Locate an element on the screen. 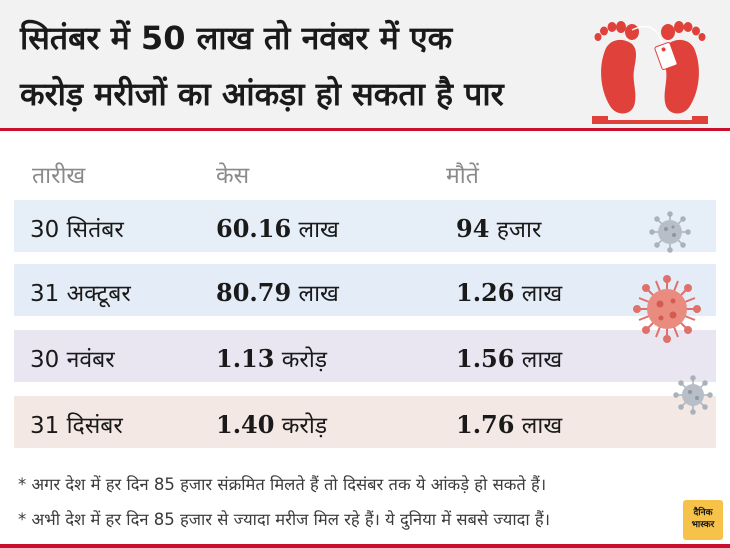  column-header-date: तारीख is located at coordinates (59, 176).